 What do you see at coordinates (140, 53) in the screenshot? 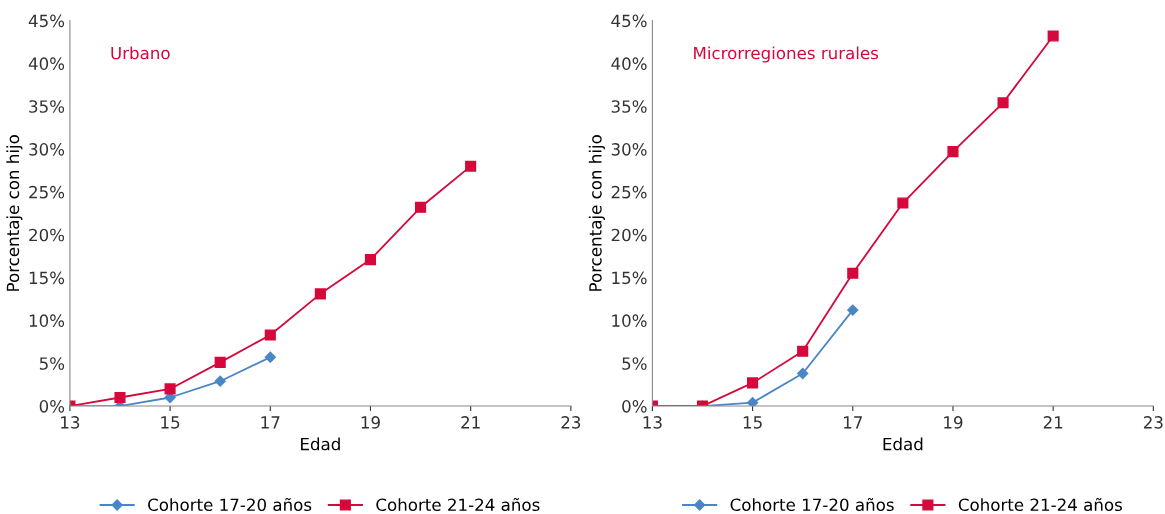
I see `text: Urbano` at bounding box center [140, 53].